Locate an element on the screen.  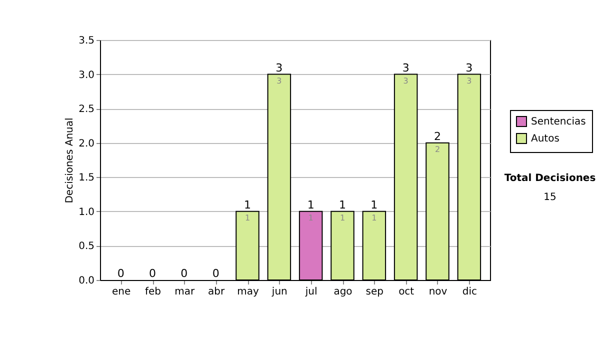
x-tick-label: dic is located at coordinates (469, 292).